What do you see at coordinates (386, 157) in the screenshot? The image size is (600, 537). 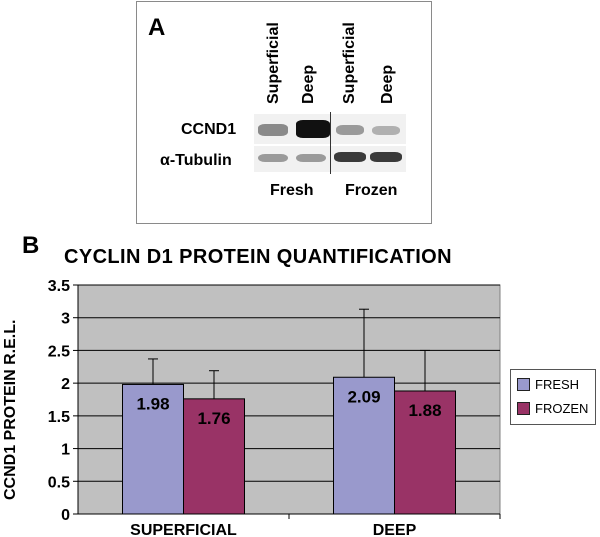 I see `band-tubulin-frozen-deep` at bounding box center [386, 157].